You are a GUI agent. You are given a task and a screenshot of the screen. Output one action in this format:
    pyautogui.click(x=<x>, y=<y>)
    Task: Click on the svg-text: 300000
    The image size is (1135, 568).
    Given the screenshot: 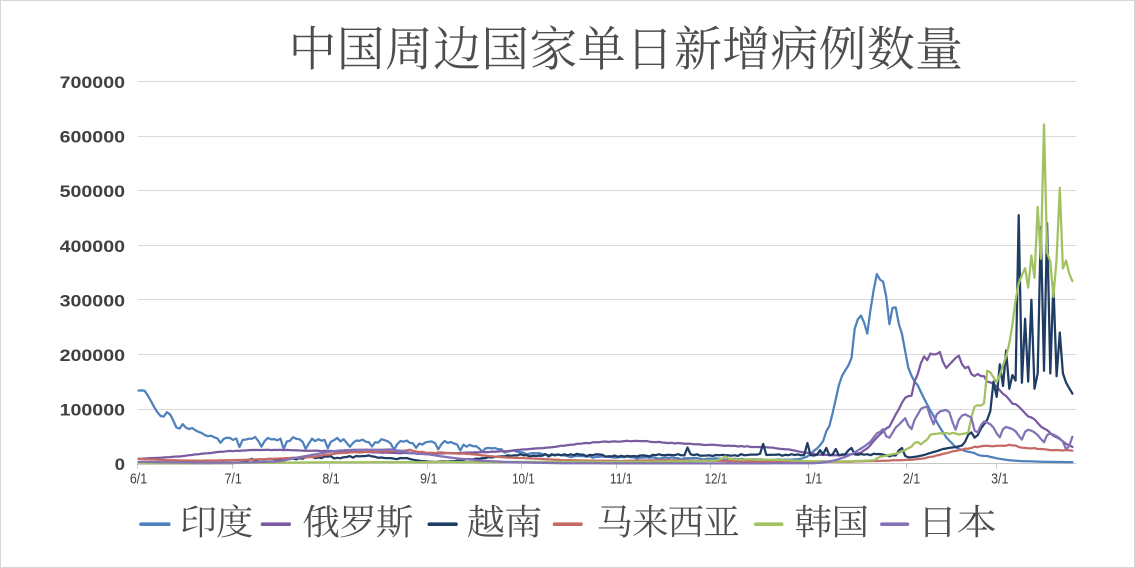 What is the action you would take?
    pyautogui.click(x=92, y=301)
    